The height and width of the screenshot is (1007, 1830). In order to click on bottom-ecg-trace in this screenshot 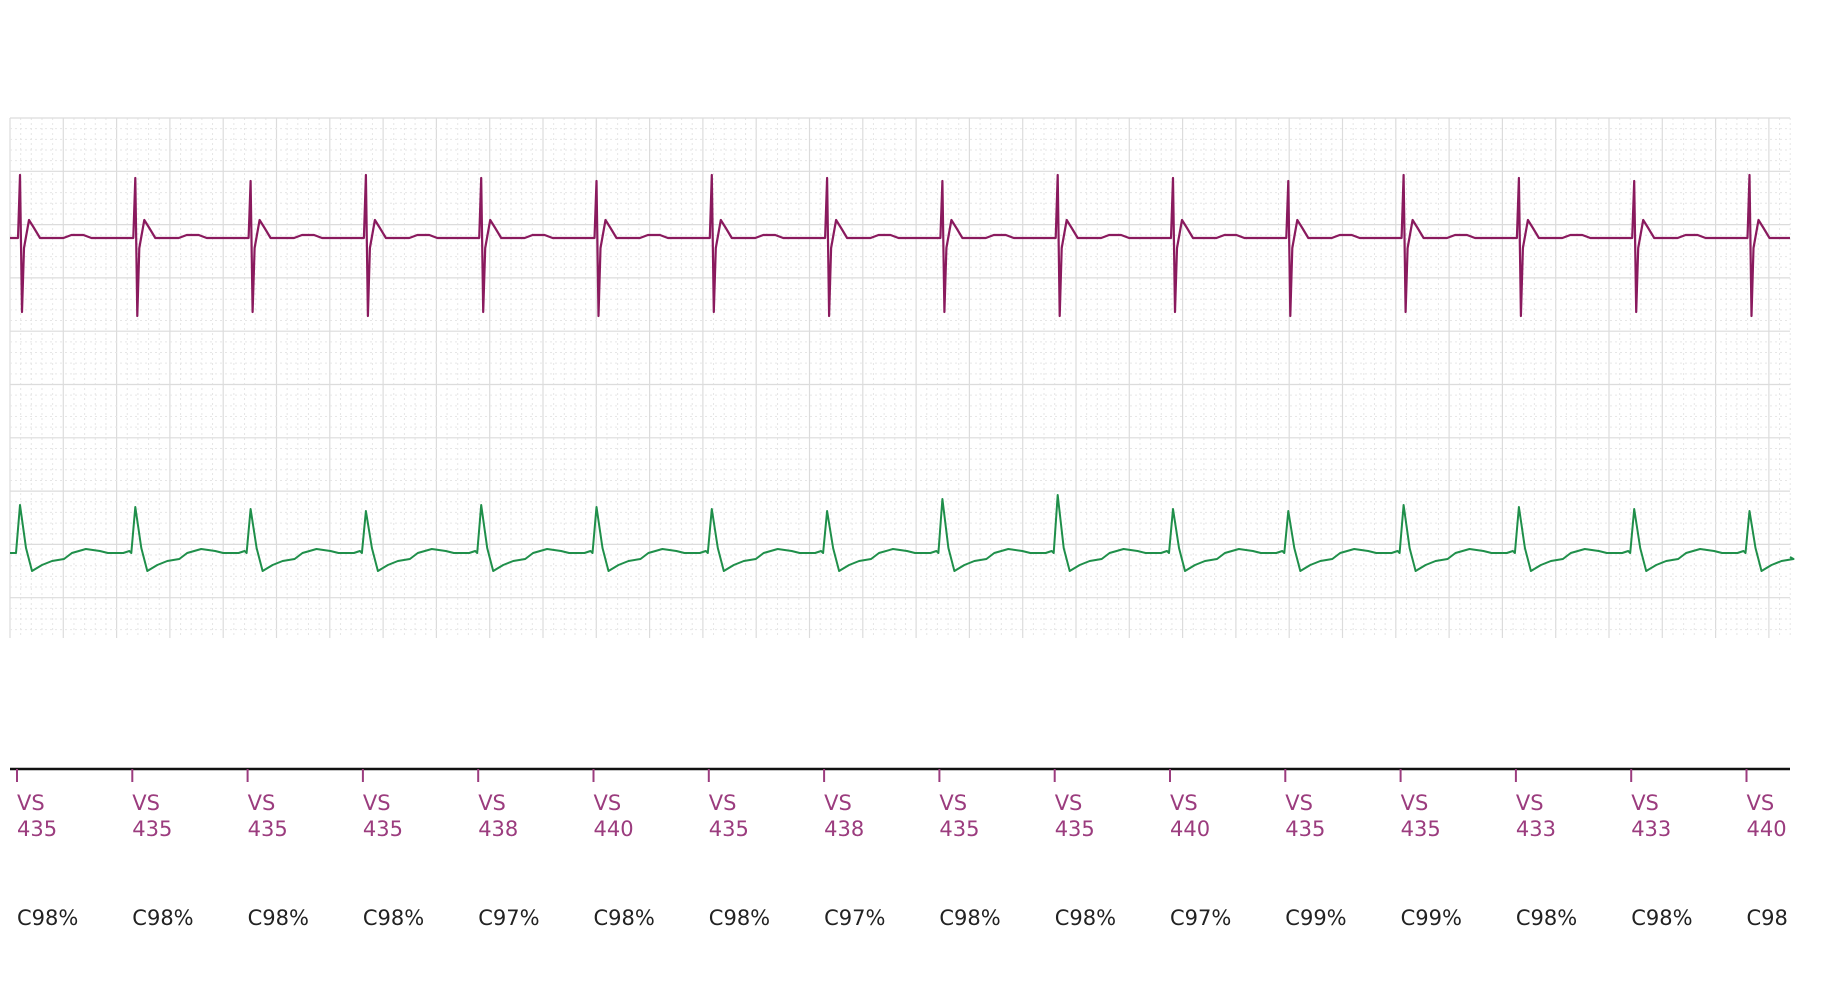, I will do `click(902, 533)`.